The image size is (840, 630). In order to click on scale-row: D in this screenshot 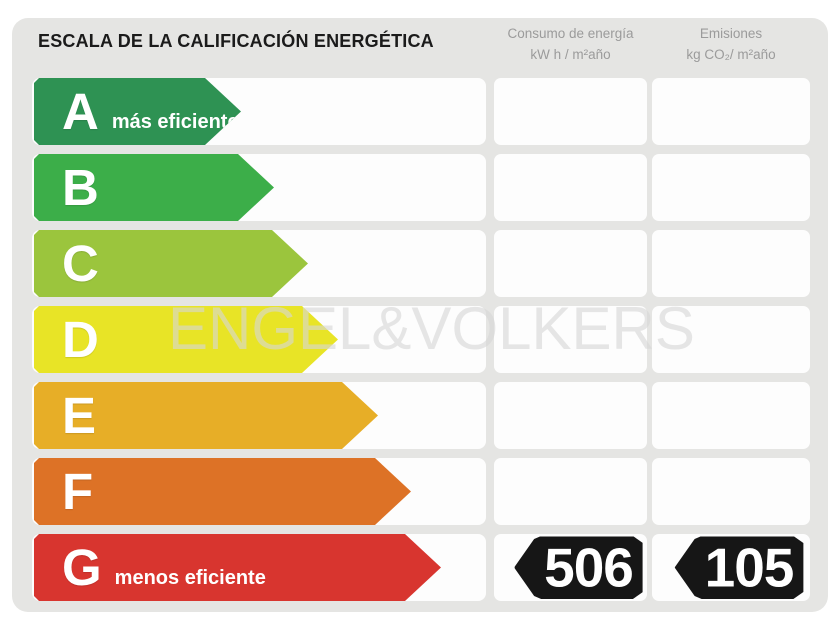, I will do `click(420, 339)`.